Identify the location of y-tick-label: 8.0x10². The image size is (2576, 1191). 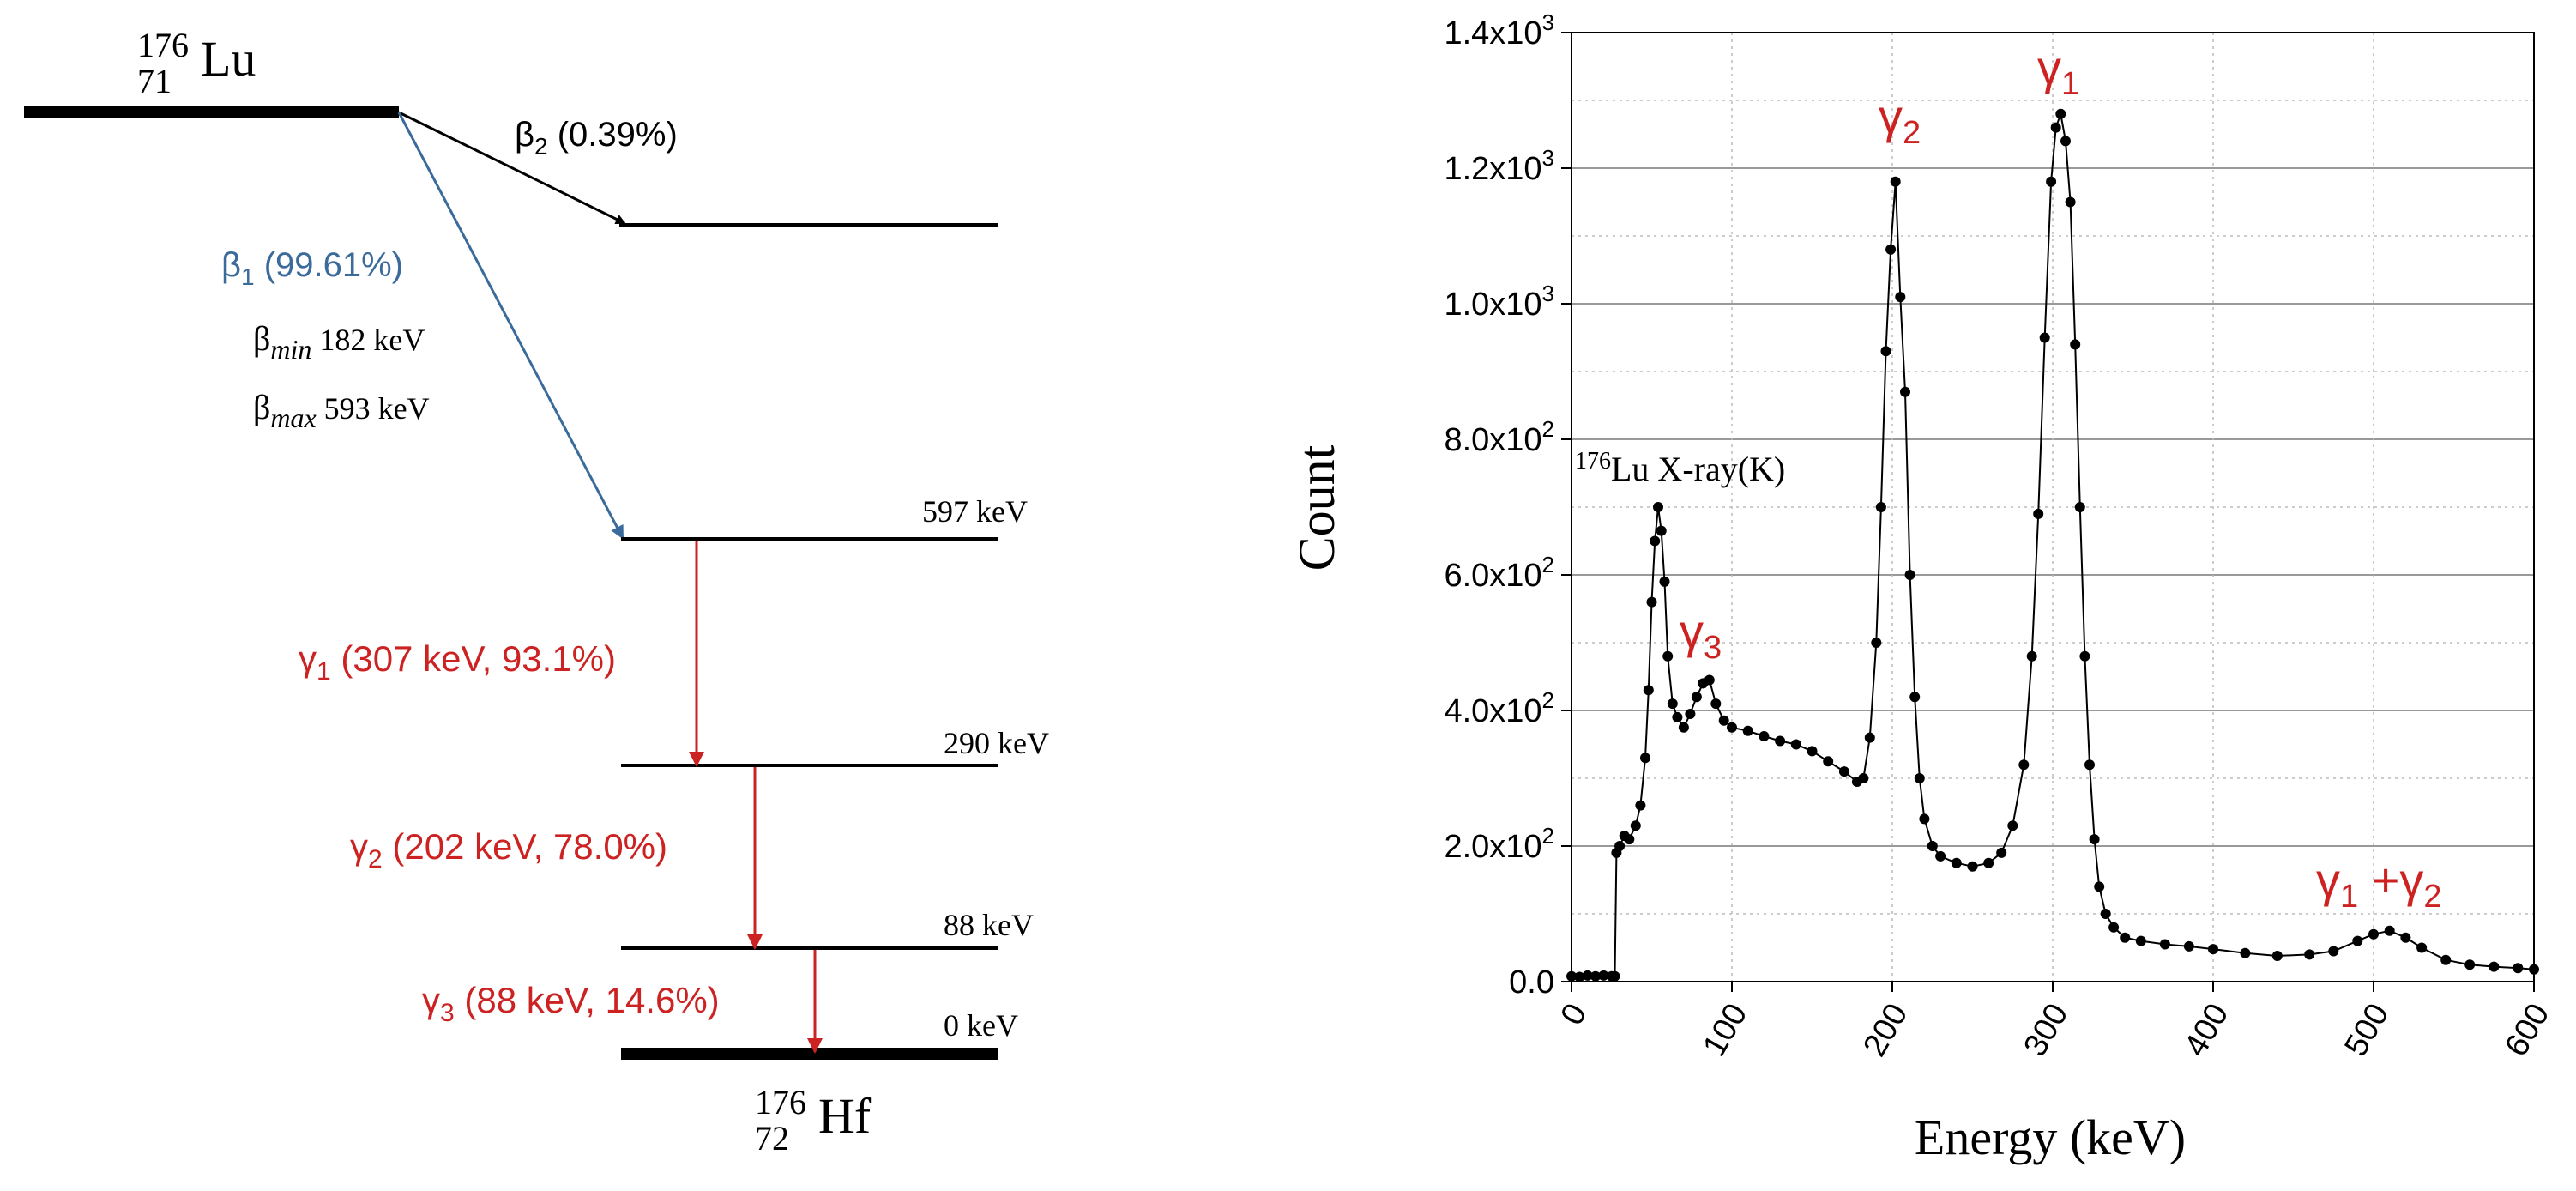
(1499, 437).